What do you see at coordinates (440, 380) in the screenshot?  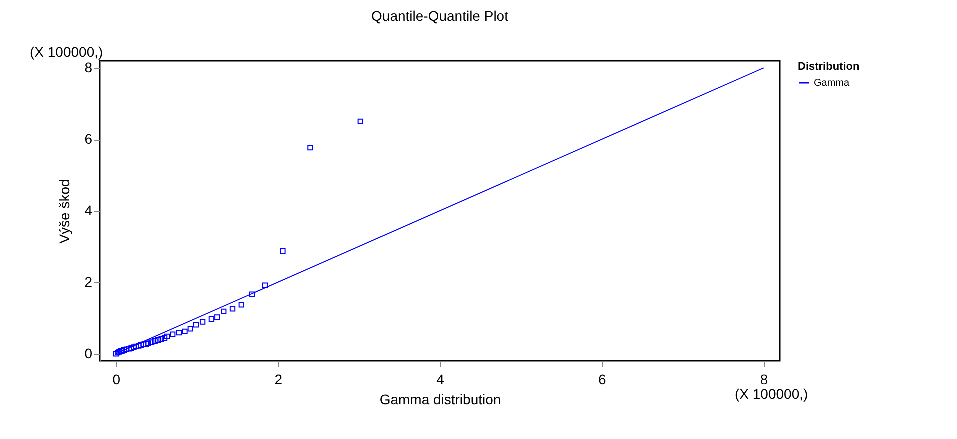 I see `x-tick-label: 4` at bounding box center [440, 380].